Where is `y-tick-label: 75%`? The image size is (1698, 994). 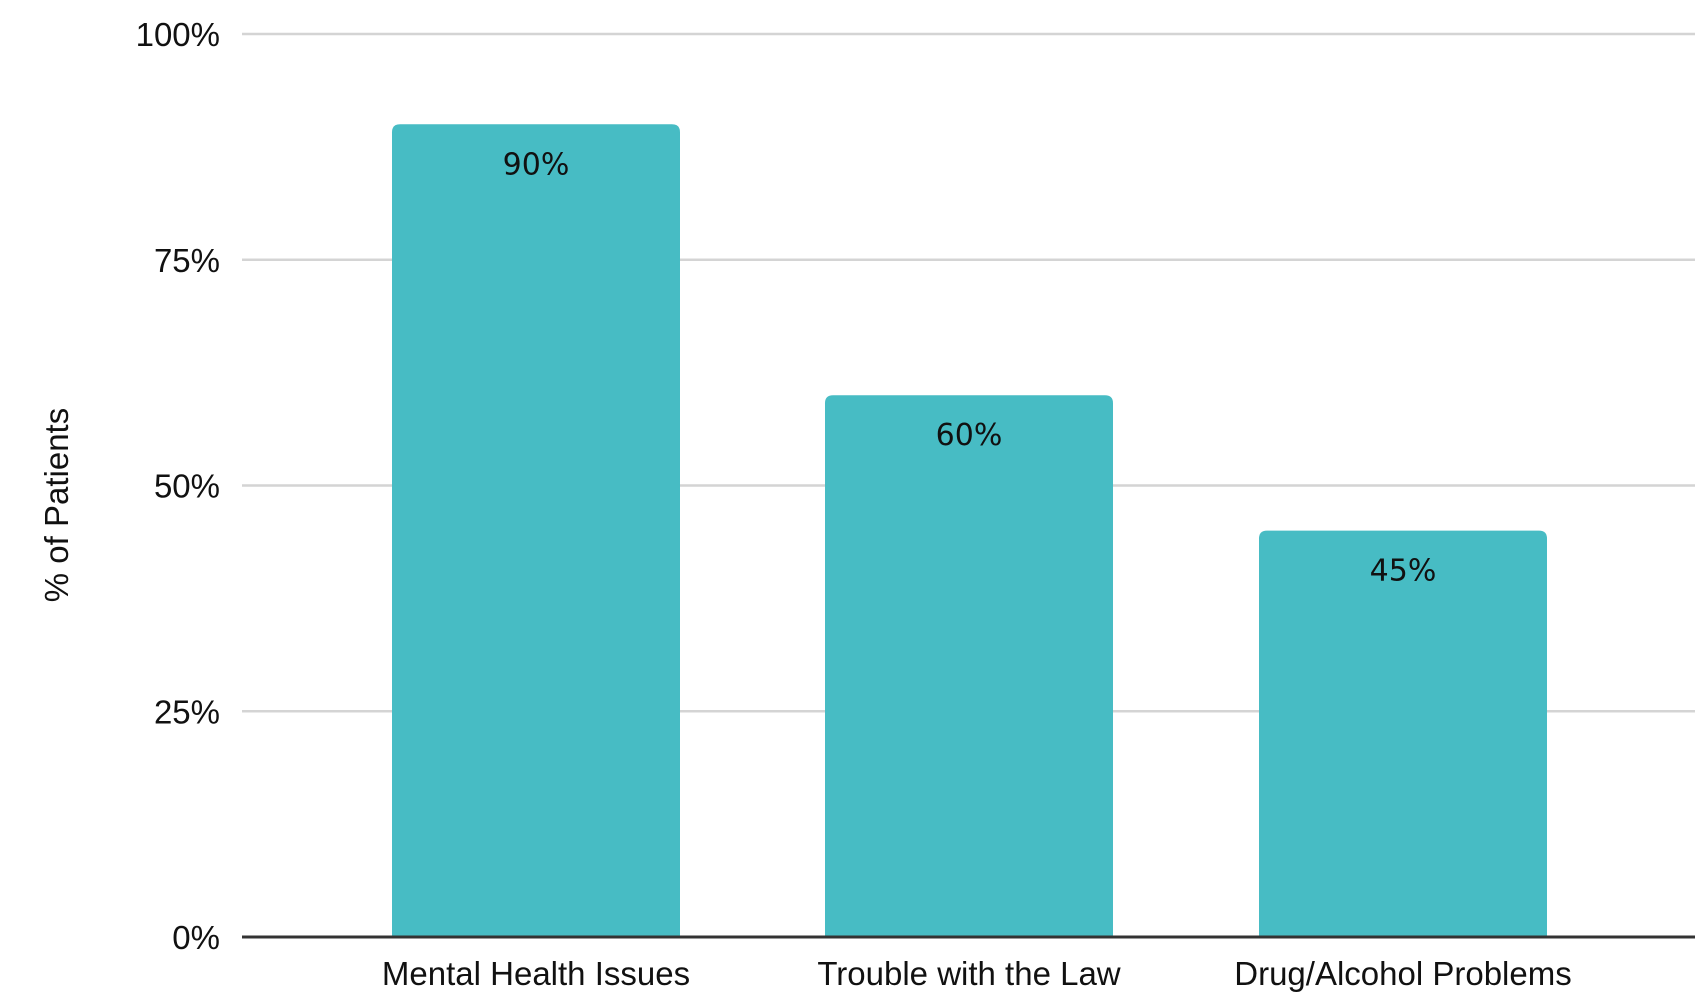
y-tick-label: 75% is located at coordinates (187, 260).